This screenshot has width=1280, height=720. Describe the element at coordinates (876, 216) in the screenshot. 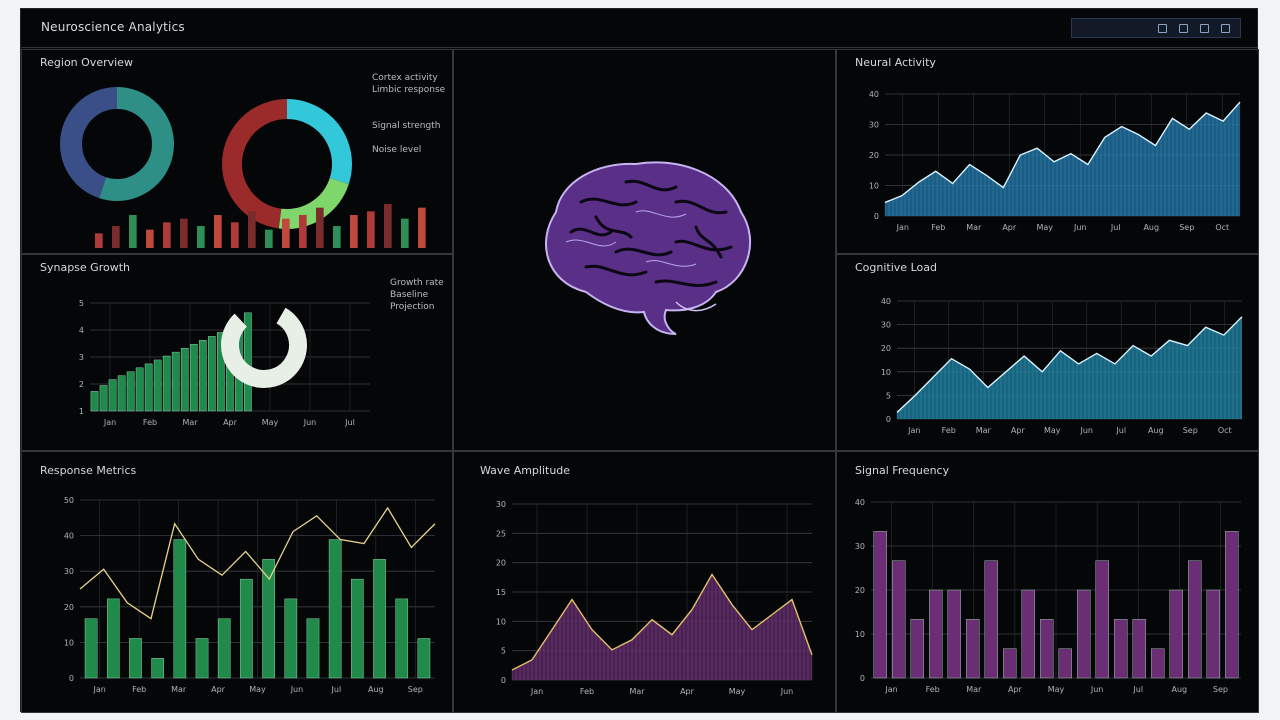

I see `y-tick-label: 0` at that location.